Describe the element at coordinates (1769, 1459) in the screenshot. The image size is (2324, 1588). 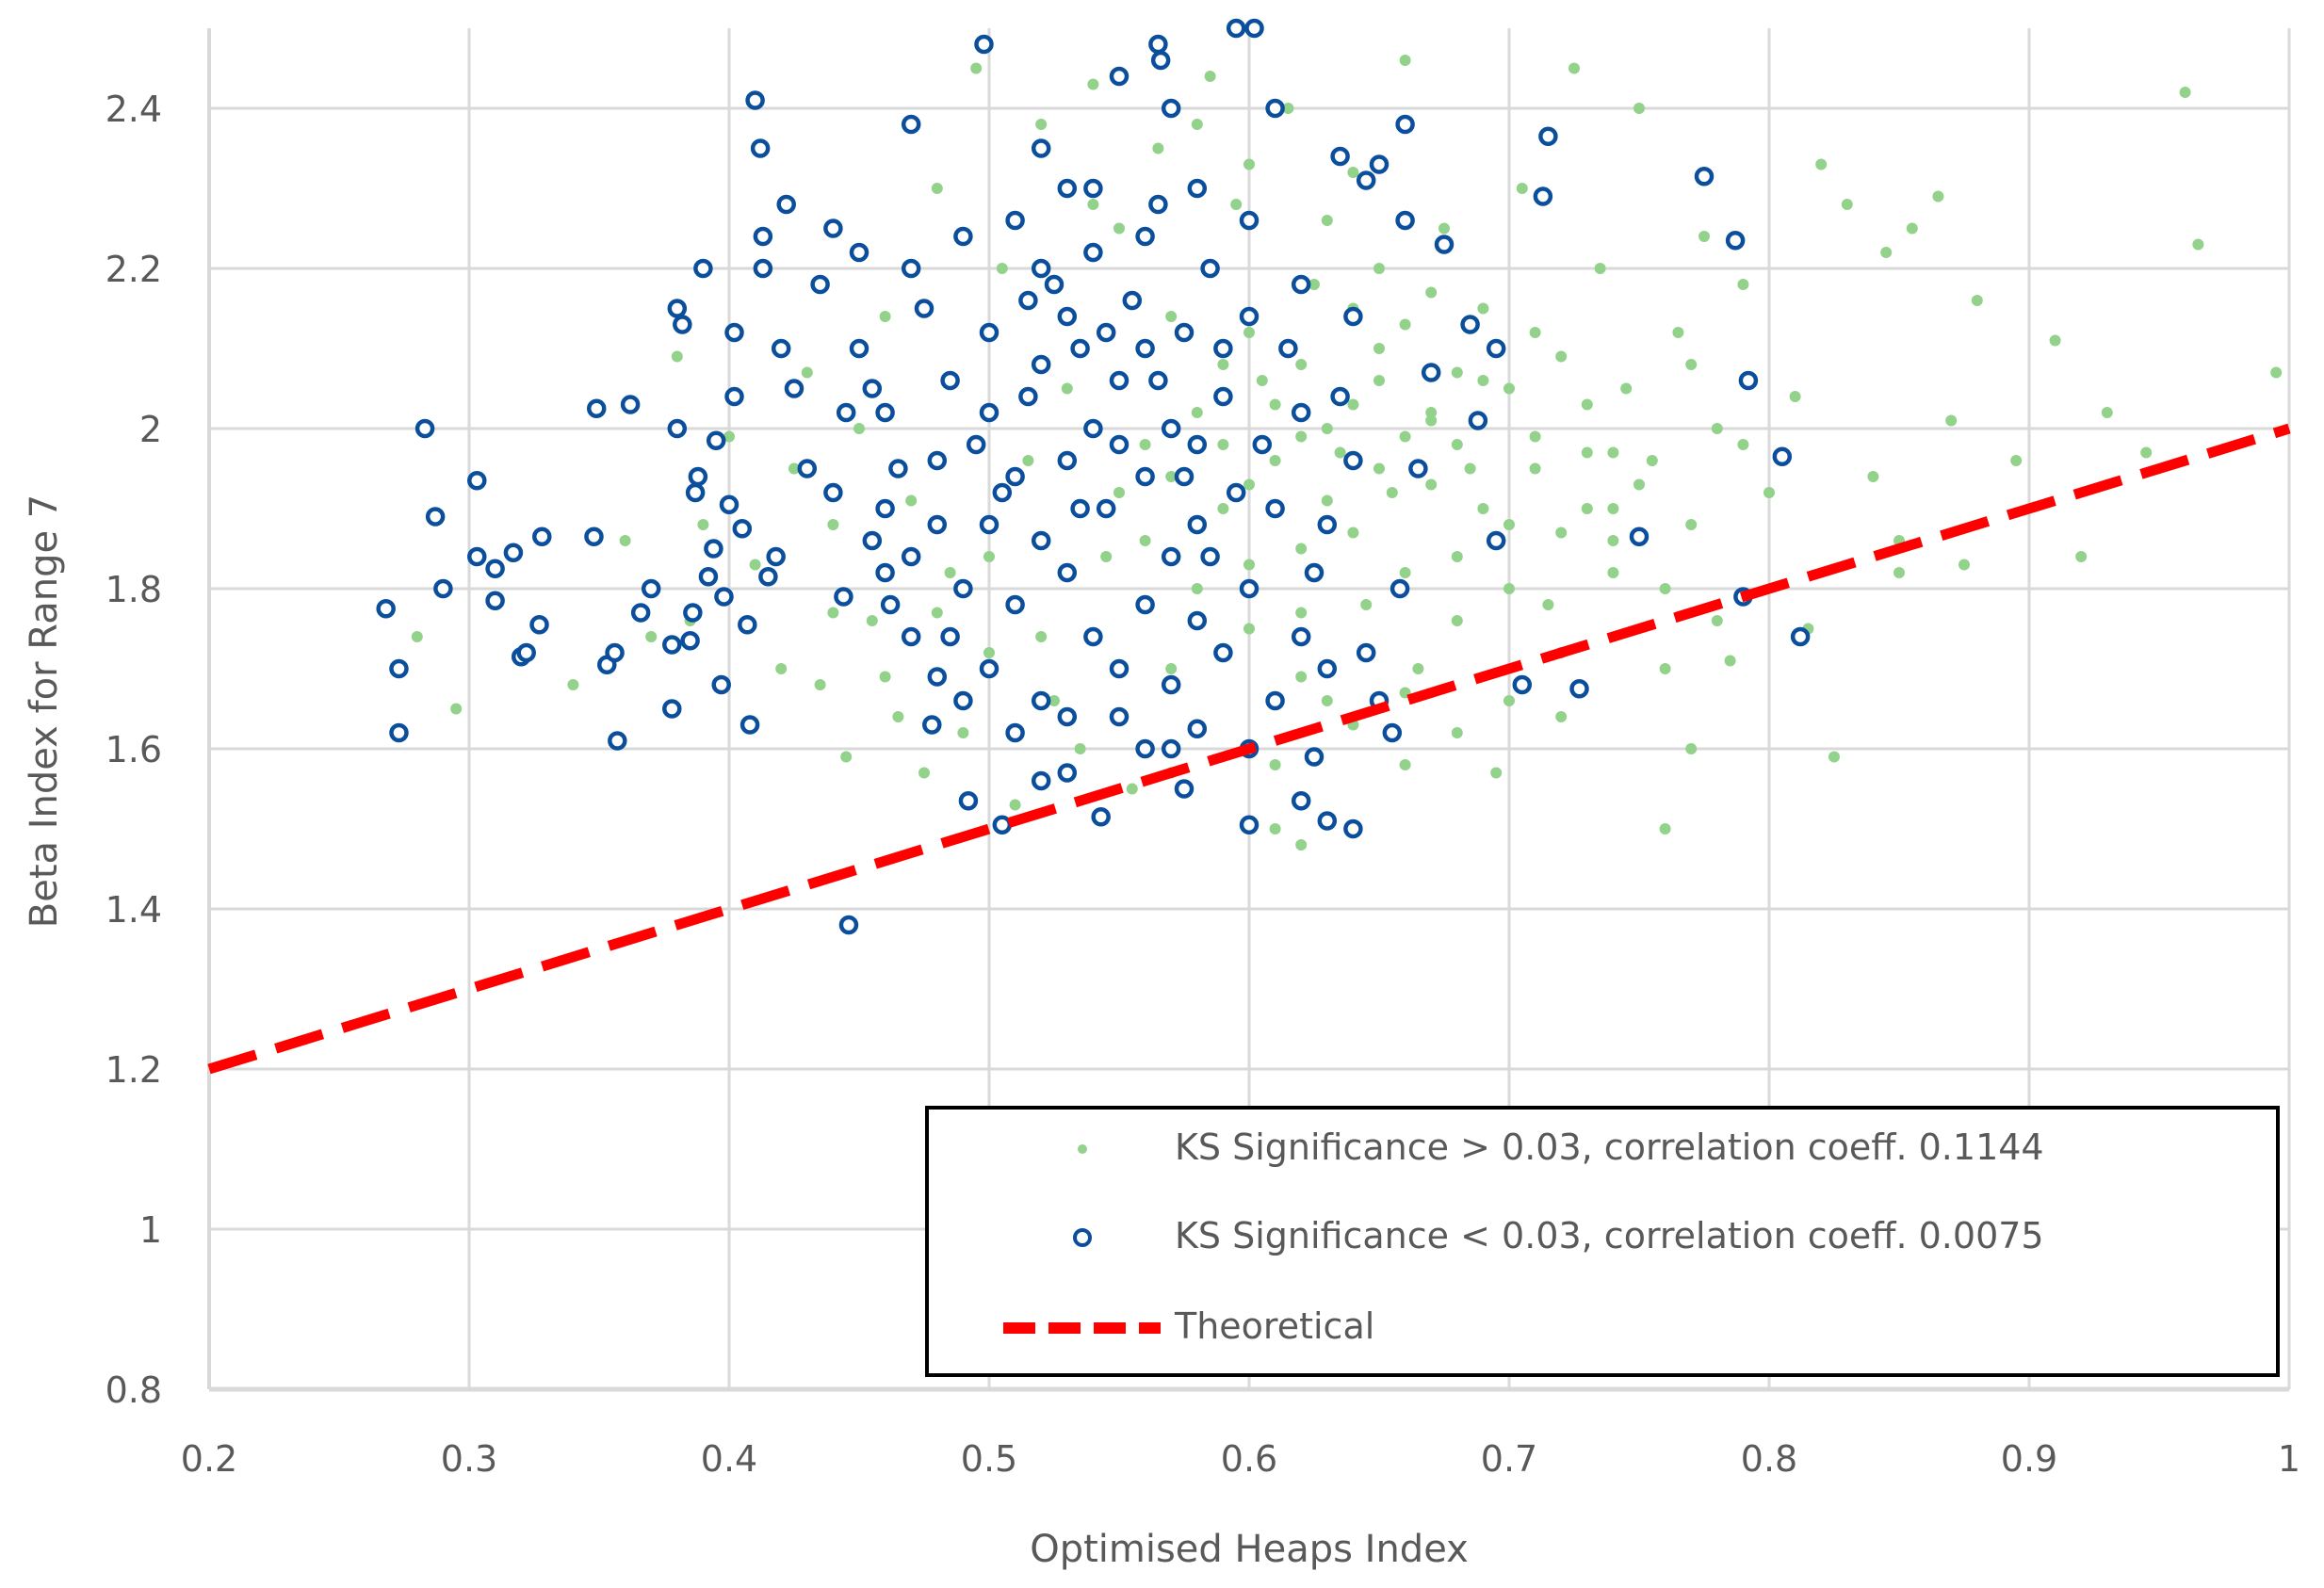
I see `x-tick-label: 0.8` at that location.